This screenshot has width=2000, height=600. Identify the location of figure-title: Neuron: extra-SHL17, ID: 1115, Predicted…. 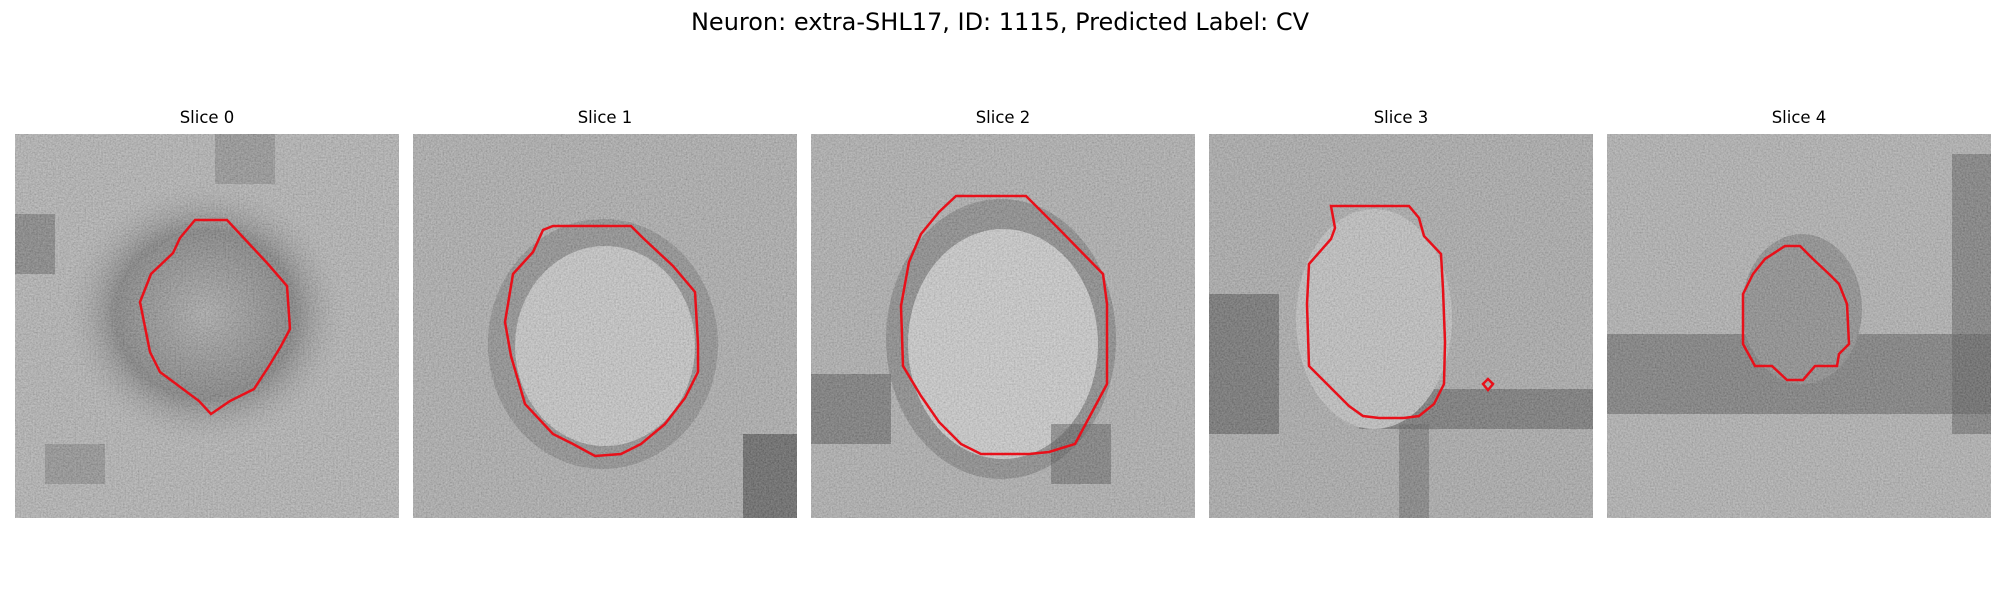
(1000, 22).